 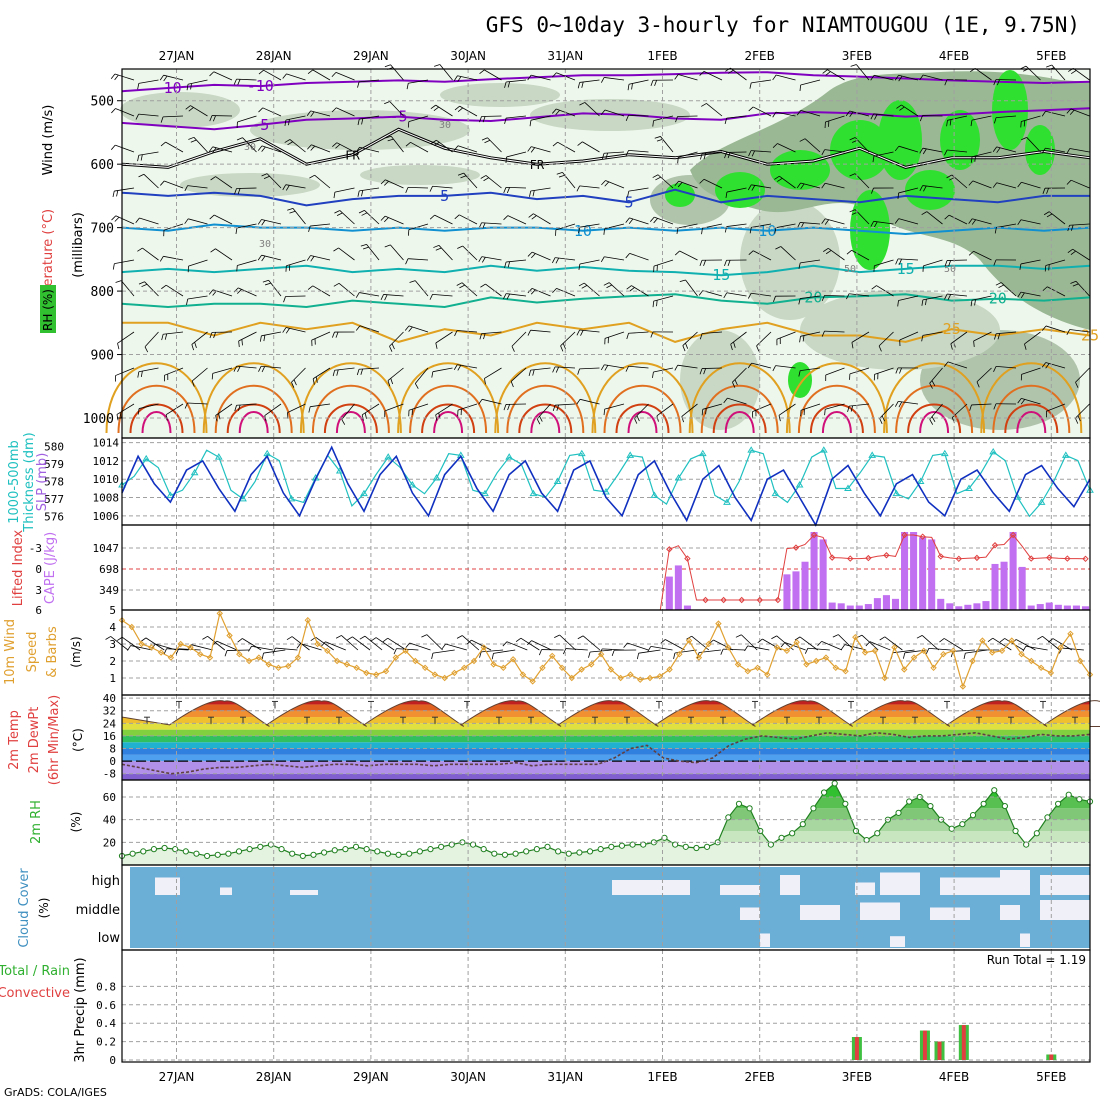 What do you see at coordinates (54, 464) in the screenshot?
I see `y-tick-label-left: 579` at bounding box center [54, 464].